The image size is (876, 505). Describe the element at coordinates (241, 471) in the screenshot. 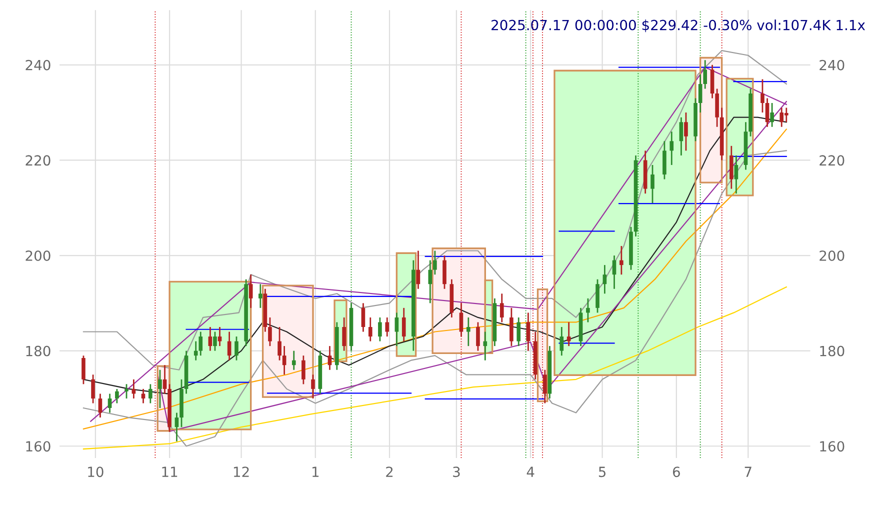

I see `x-tick-label: 12` at that location.